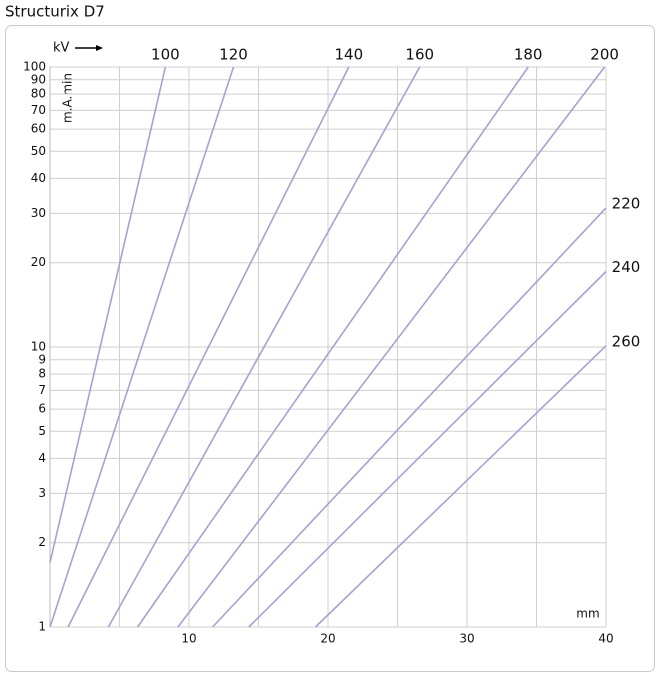 The height and width of the screenshot is (682, 661). Describe the element at coordinates (419, 55) in the screenshot. I see `series-label: 160` at that location.